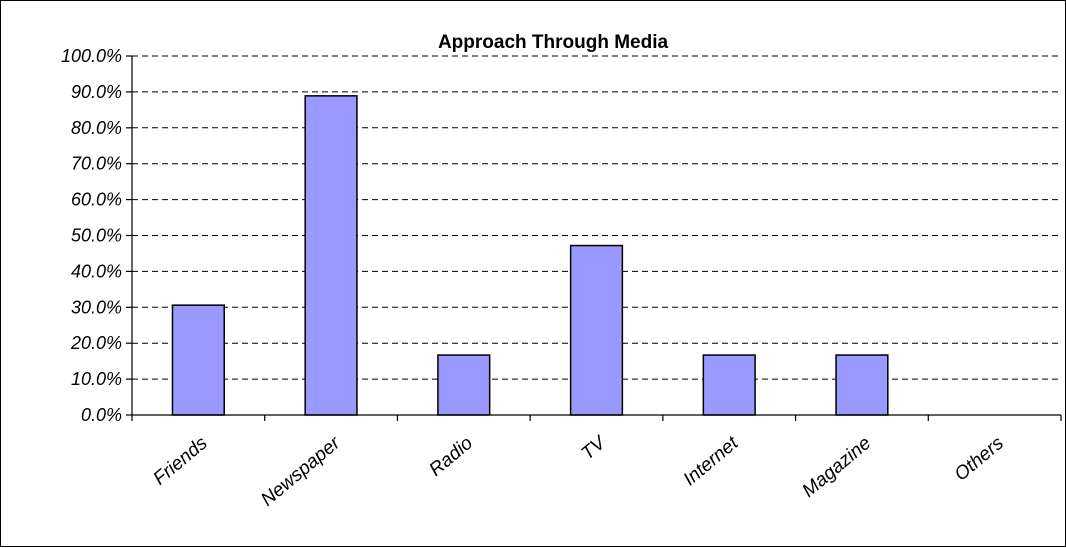 The image size is (1066, 548). Describe the element at coordinates (96, 164) in the screenshot. I see `y-tick-label: 70.0%` at that location.